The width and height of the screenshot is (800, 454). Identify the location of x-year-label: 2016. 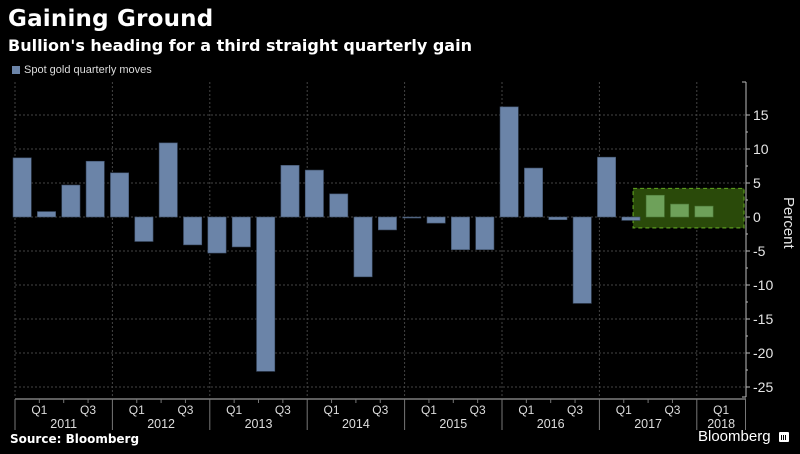
(551, 424).